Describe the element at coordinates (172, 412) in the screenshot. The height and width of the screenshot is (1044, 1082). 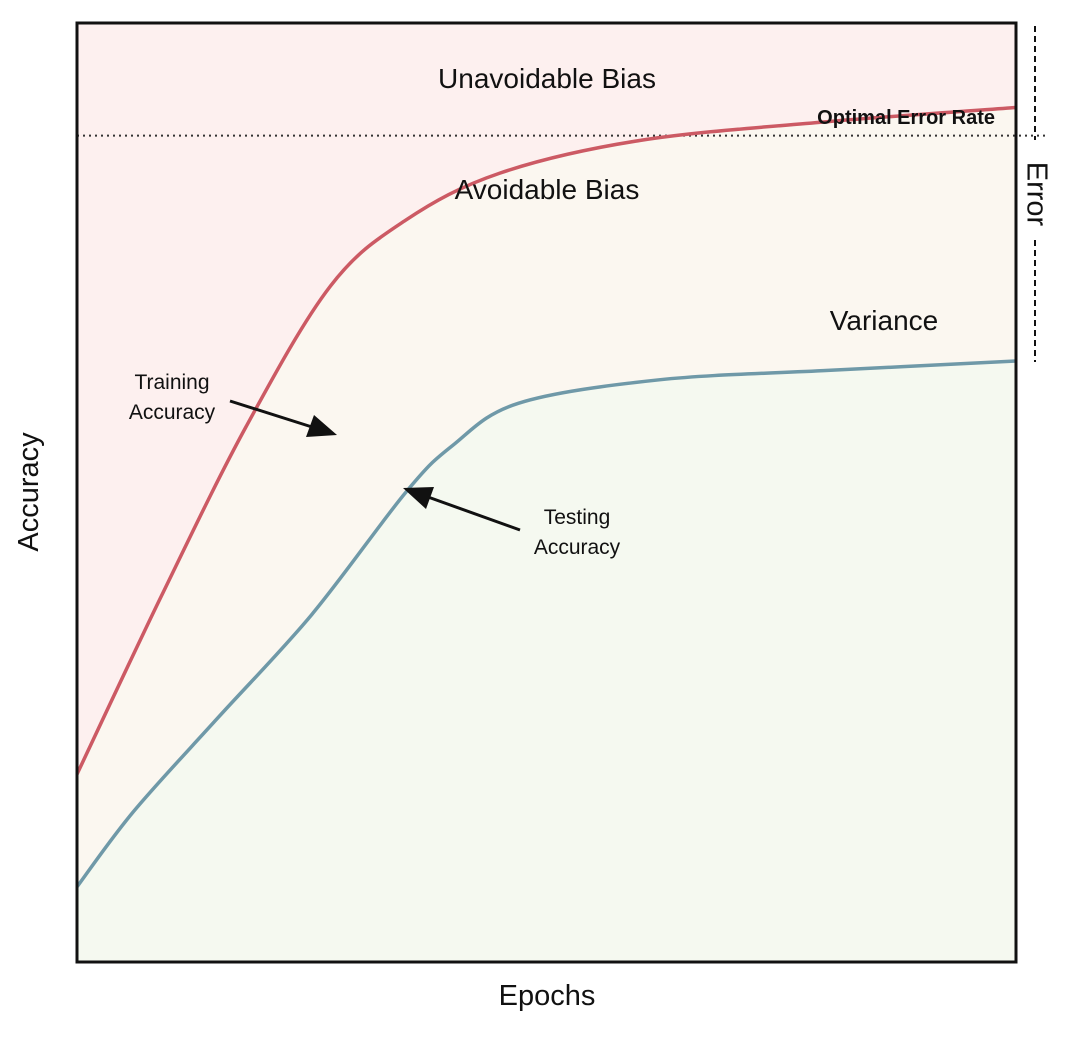
I see `training-annotation-line2: Accuracy` at that location.